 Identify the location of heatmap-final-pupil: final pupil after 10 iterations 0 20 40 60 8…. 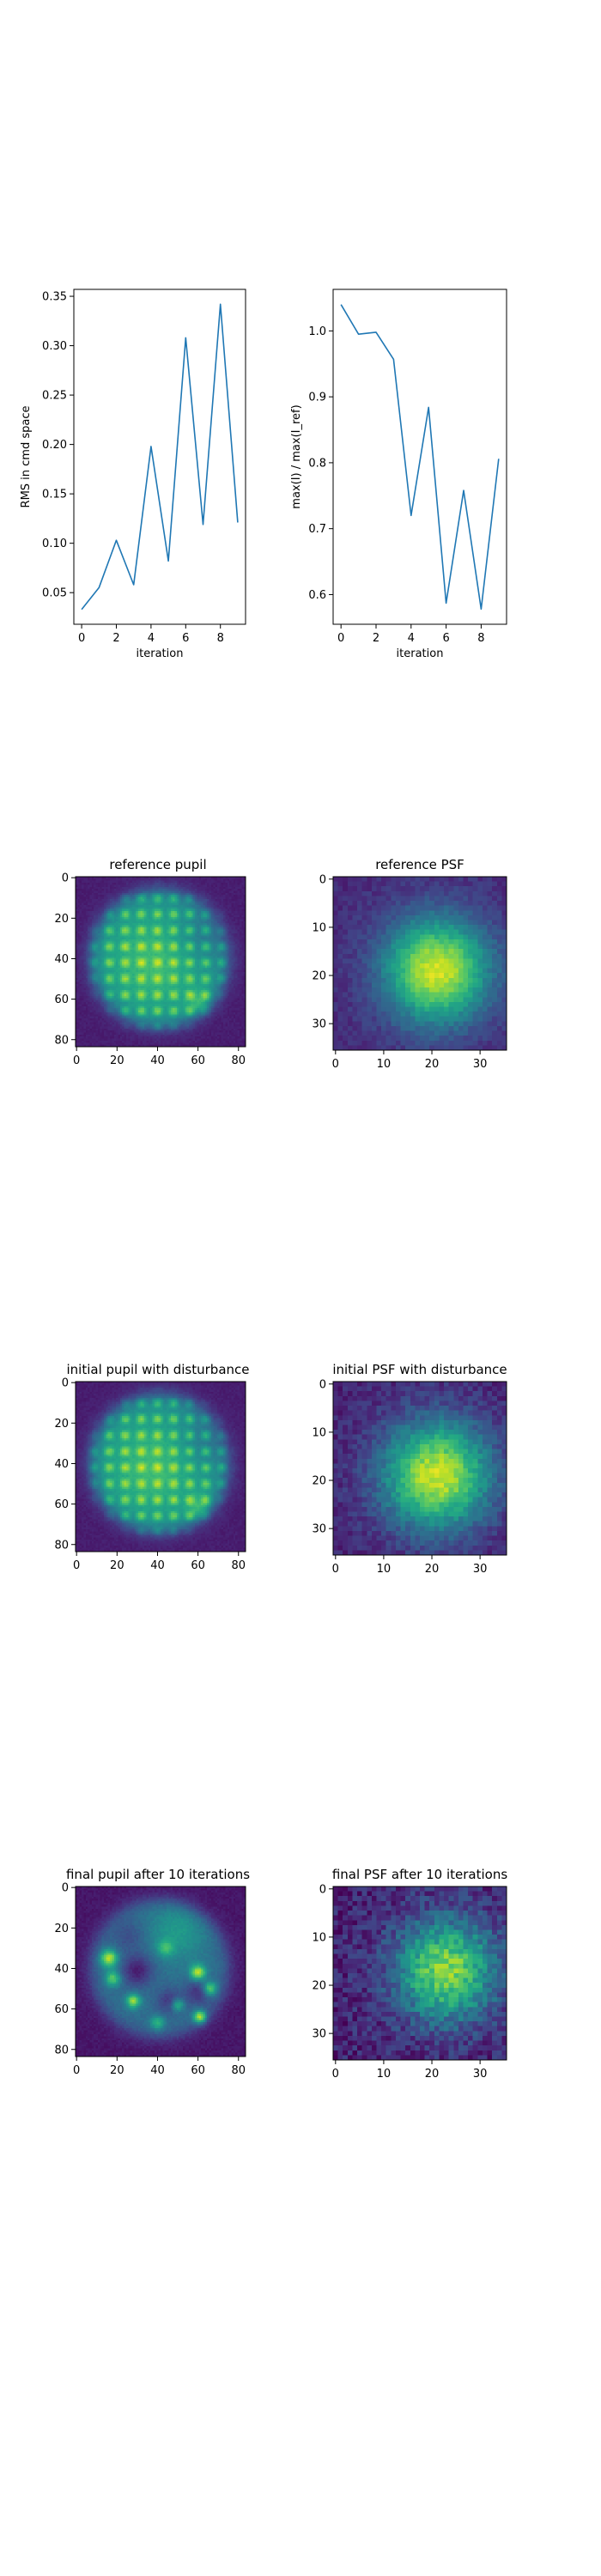
(152, 1972).